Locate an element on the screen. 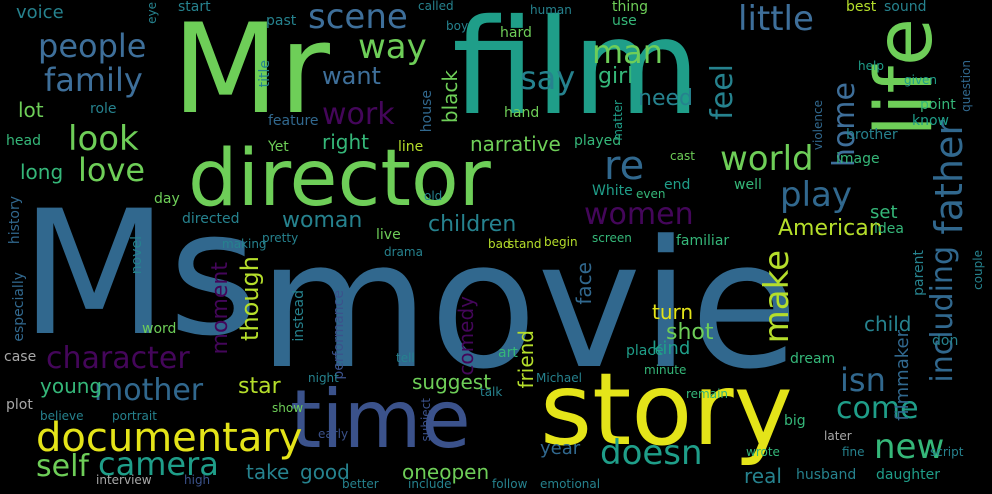 The width and height of the screenshot is (992, 494). word-character: character is located at coordinates (118, 358).